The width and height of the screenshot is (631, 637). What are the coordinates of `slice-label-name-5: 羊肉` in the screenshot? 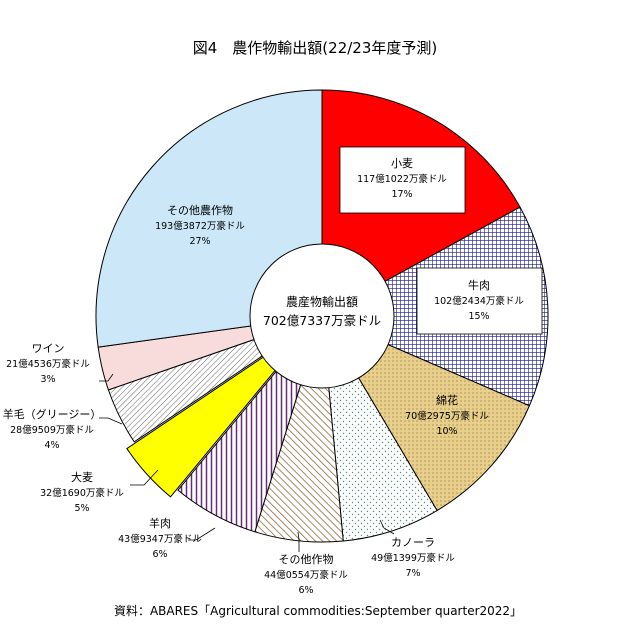 It's located at (160, 523).